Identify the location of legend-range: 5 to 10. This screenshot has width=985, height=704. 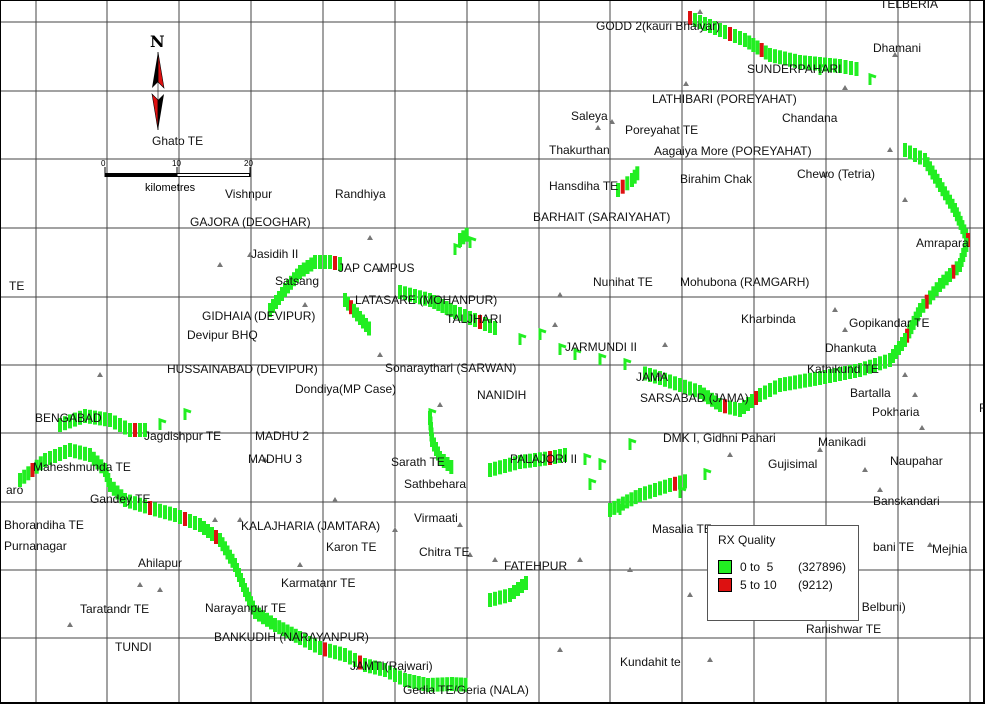
(758, 585).